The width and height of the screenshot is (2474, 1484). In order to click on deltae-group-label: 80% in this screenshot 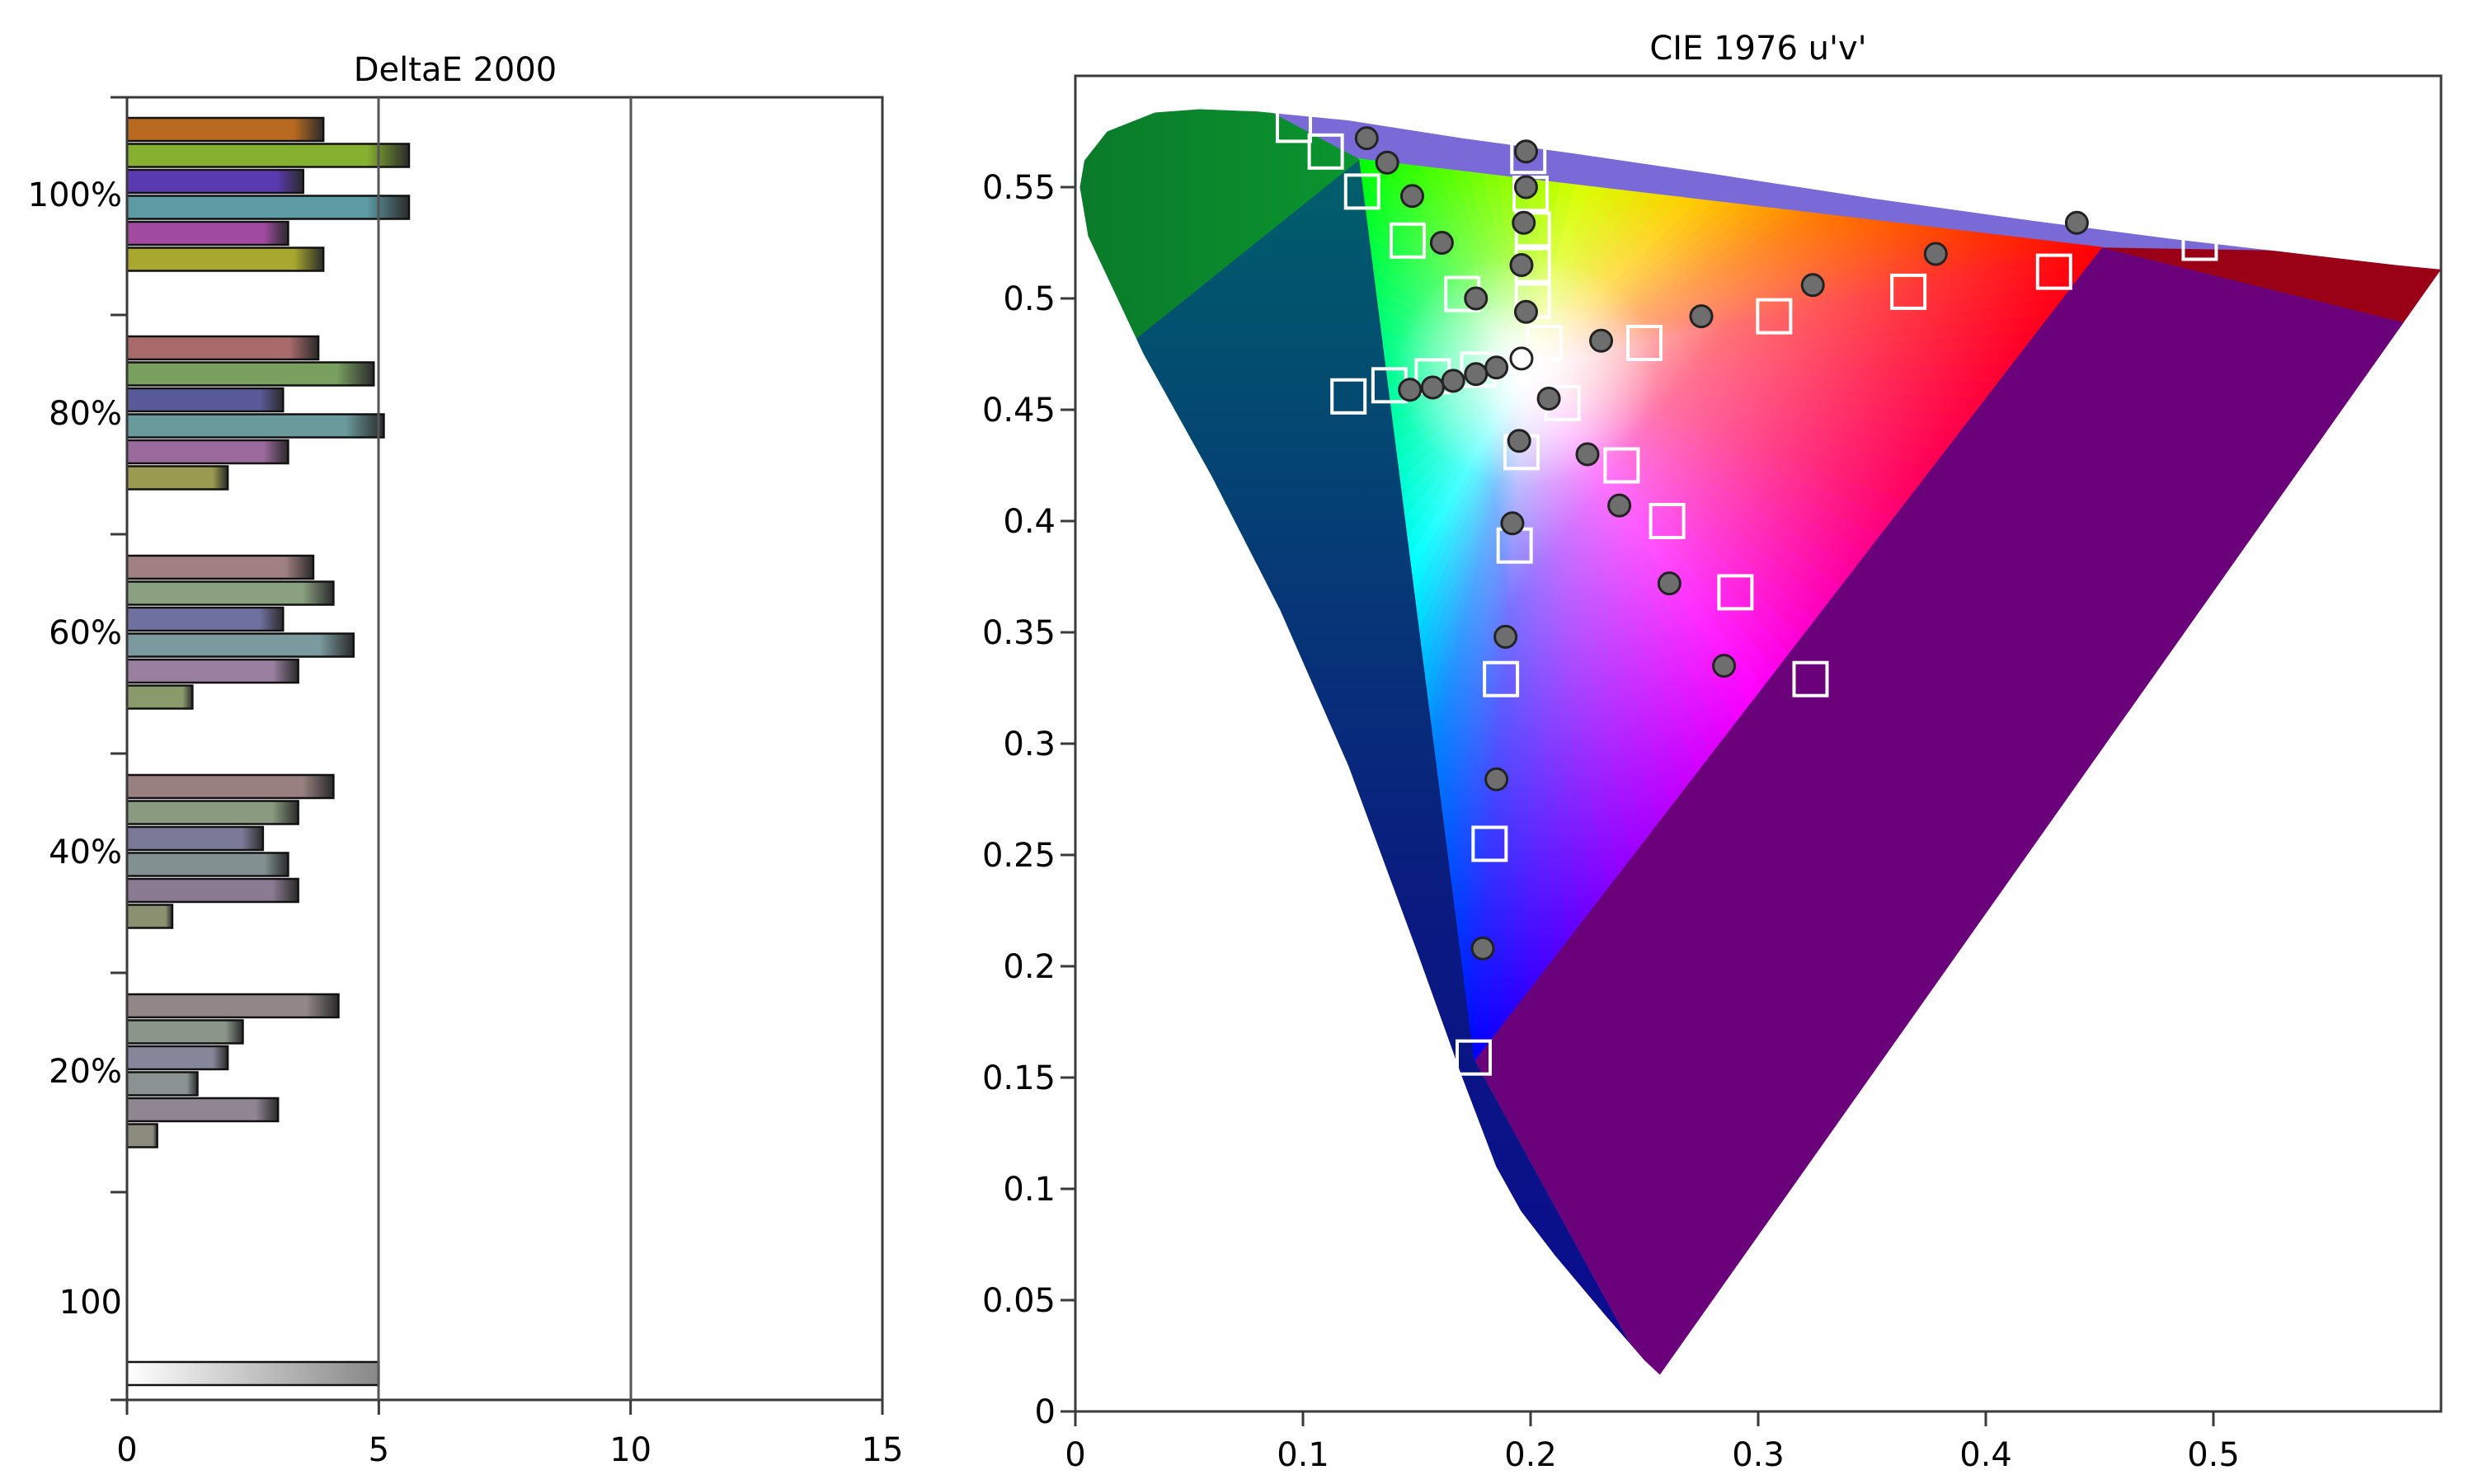, I will do `click(85, 414)`.